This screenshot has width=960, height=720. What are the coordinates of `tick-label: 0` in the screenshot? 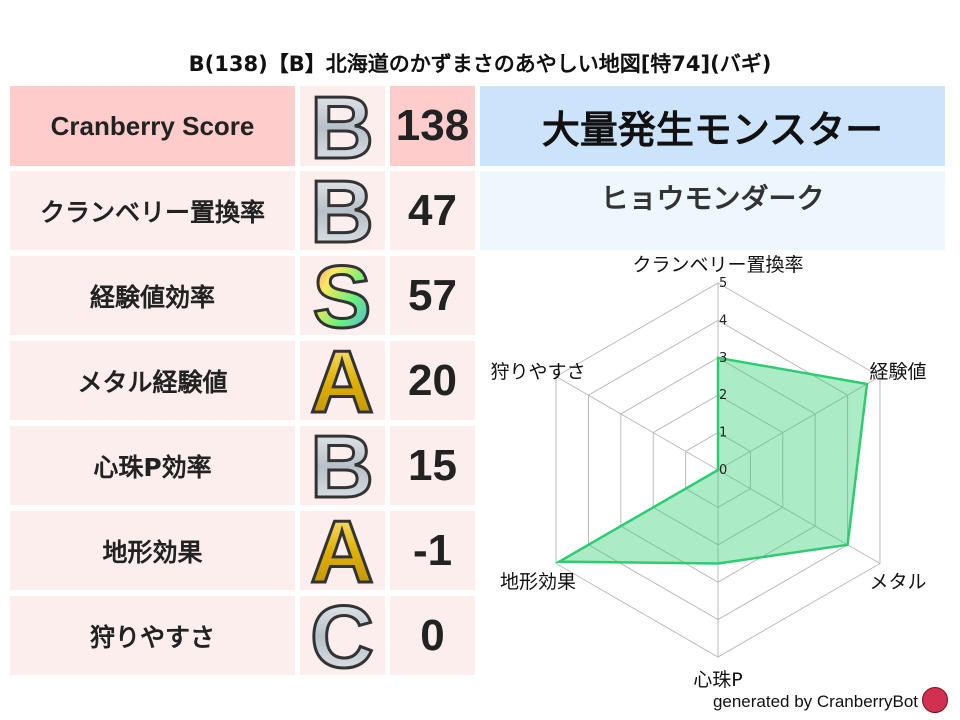 It's located at (723, 470).